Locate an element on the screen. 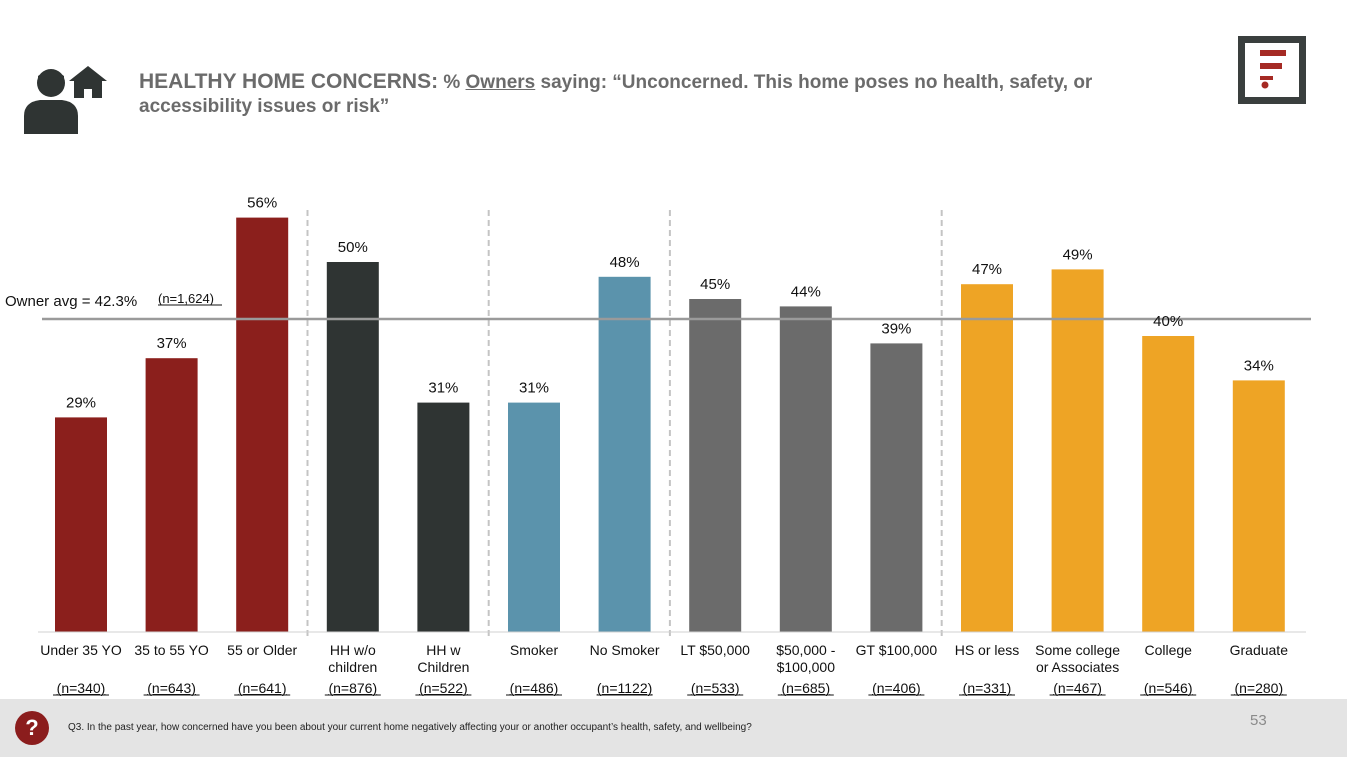  title-lead: HEALTHY HOME CONCERNS: is located at coordinates (289, 81).